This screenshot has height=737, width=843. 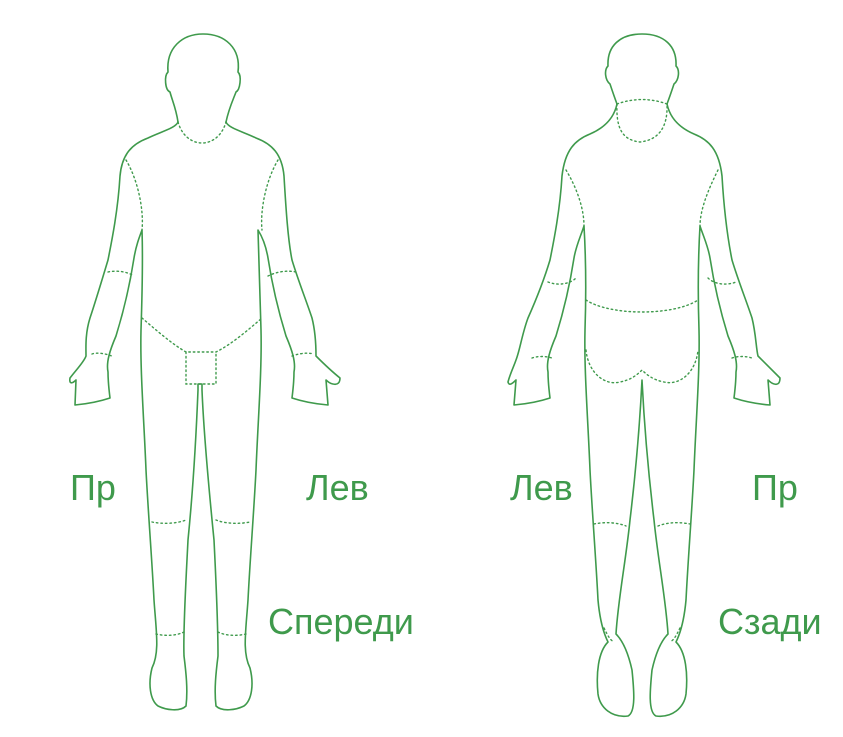 What do you see at coordinates (609, 635) in the screenshot?
I see `back-right-ankle-line` at bounding box center [609, 635].